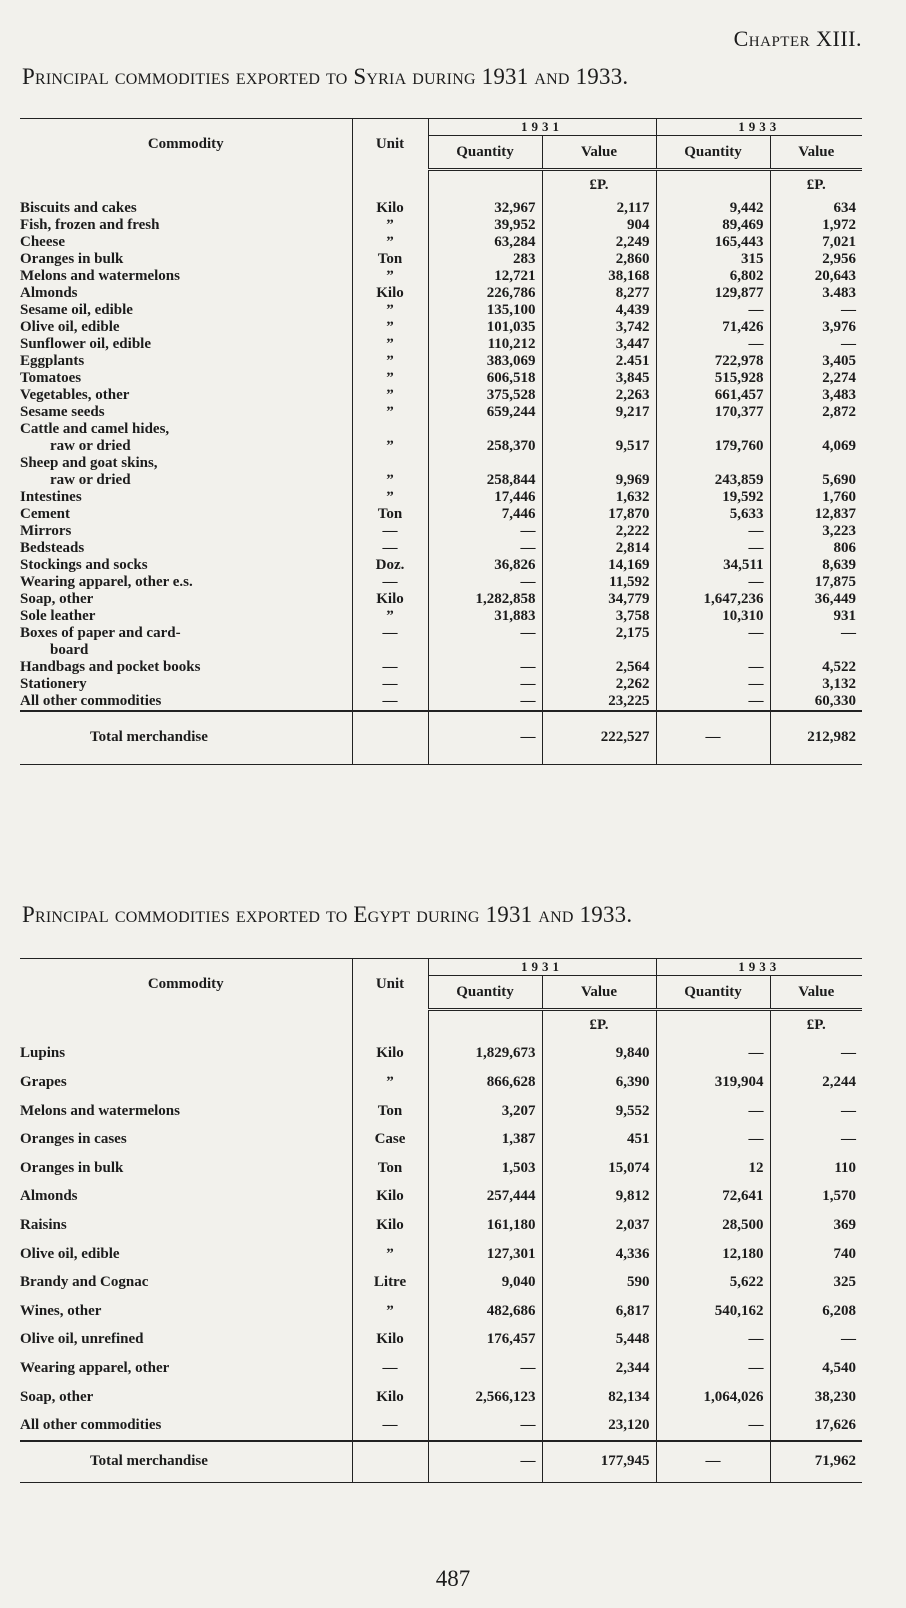 This screenshot has height=1608, width=906. I want to click on commodity-name-line: Biscuits and cakes, so click(78, 207).